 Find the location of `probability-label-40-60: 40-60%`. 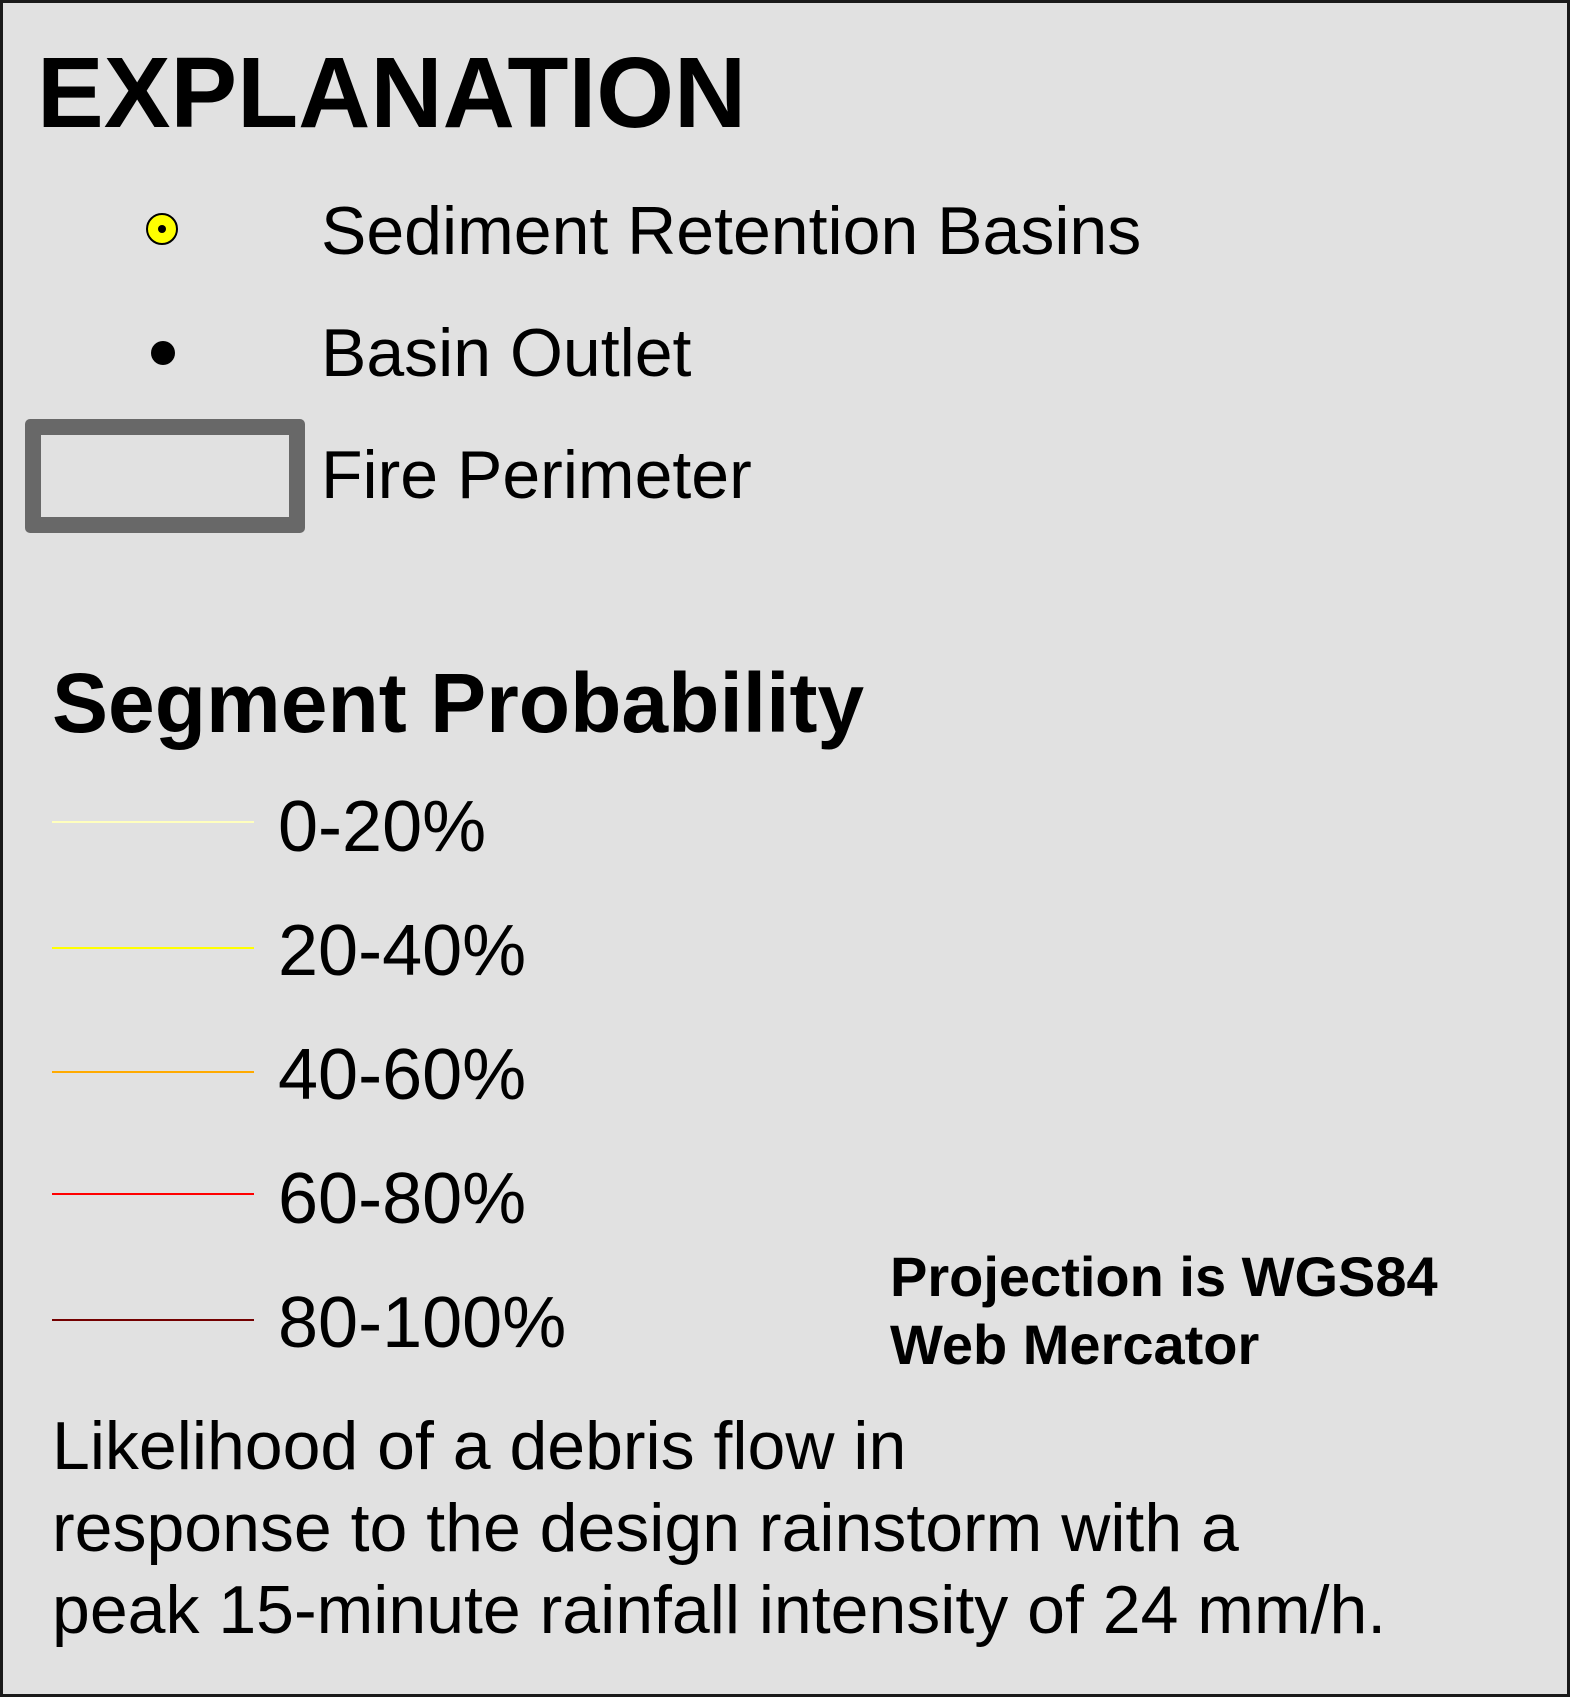

probability-label-40-60: 40-60% is located at coordinates (402, 1075).